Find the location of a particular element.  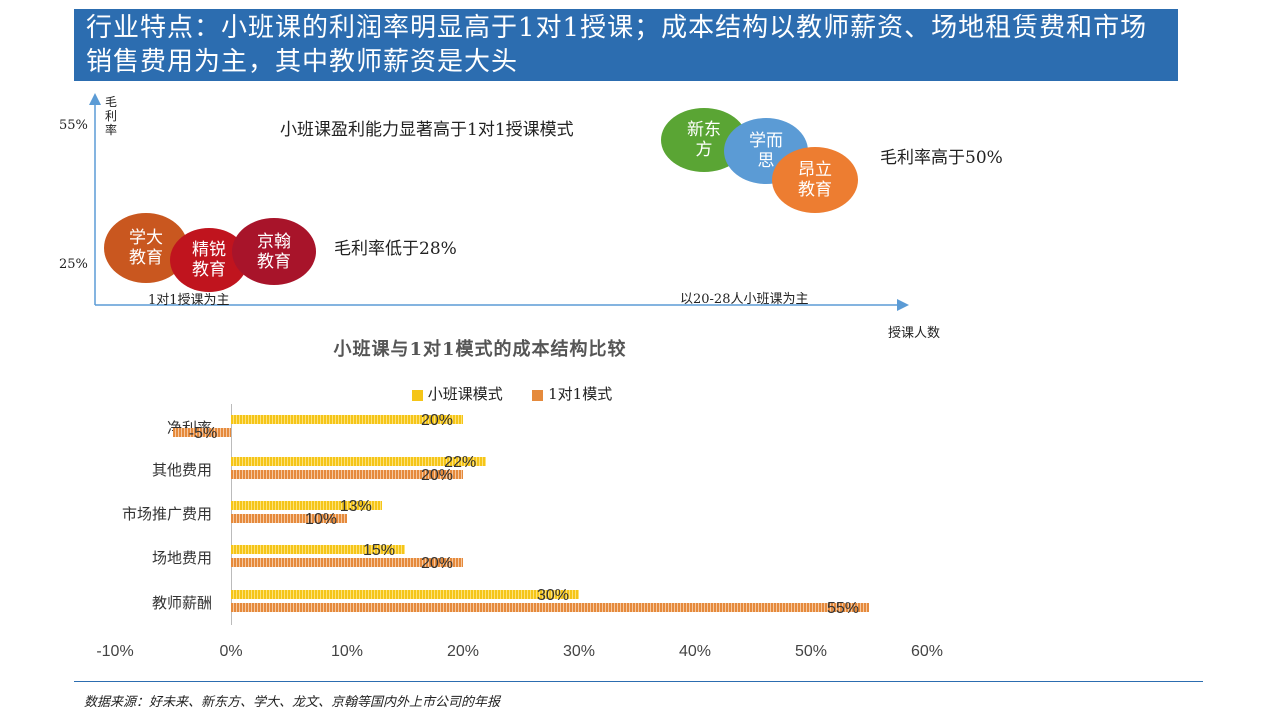

annotation-high-margin: 毛利率高于50% is located at coordinates (941, 158).